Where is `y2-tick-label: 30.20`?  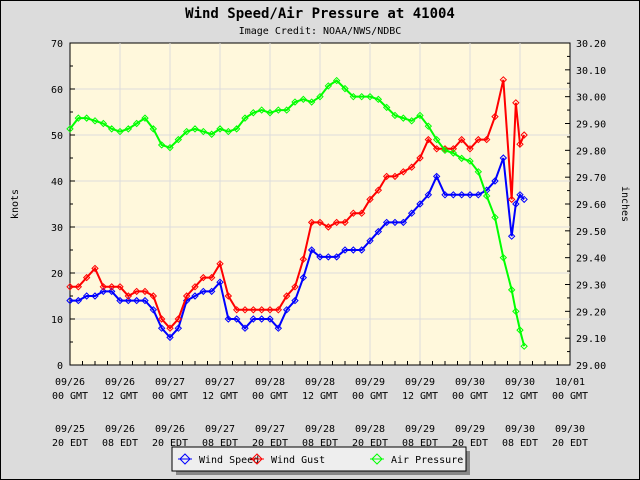
y2-tick-label: 30.20 is located at coordinates (591, 44).